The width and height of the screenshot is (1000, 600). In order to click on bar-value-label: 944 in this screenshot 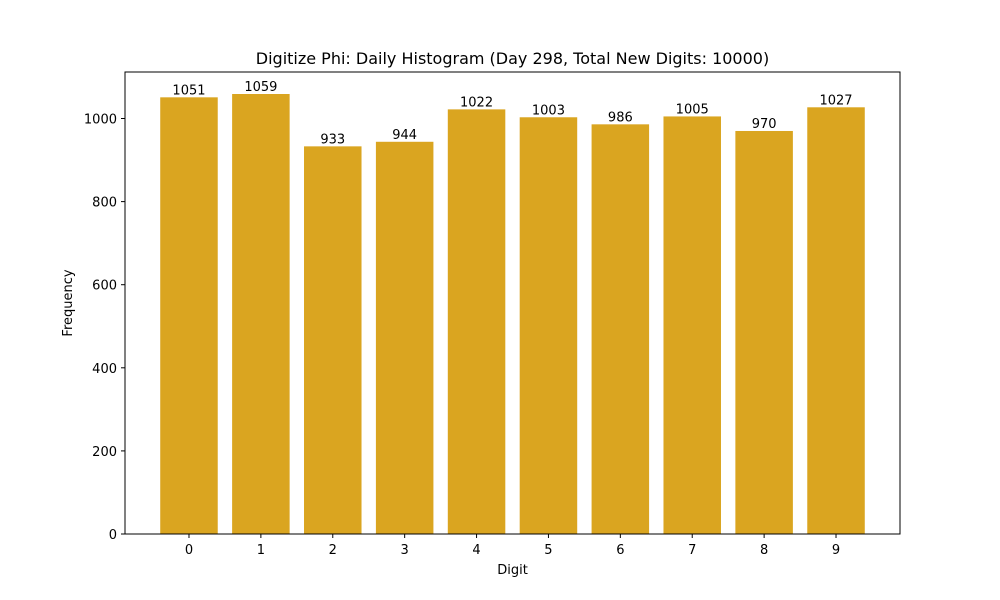, I will do `click(404, 135)`.